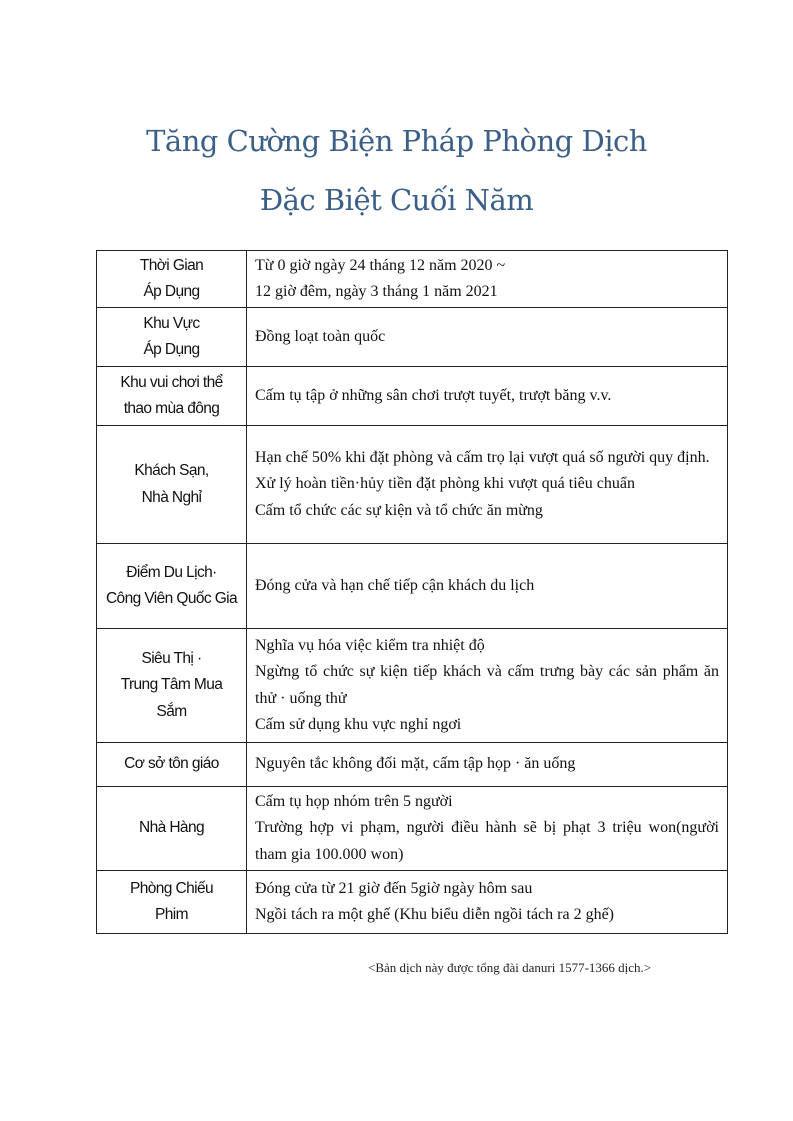 This screenshot has height=1121, width=793. I want to click on row-label-line: Trung Tâm Mua Sắm, so click(171, 698).